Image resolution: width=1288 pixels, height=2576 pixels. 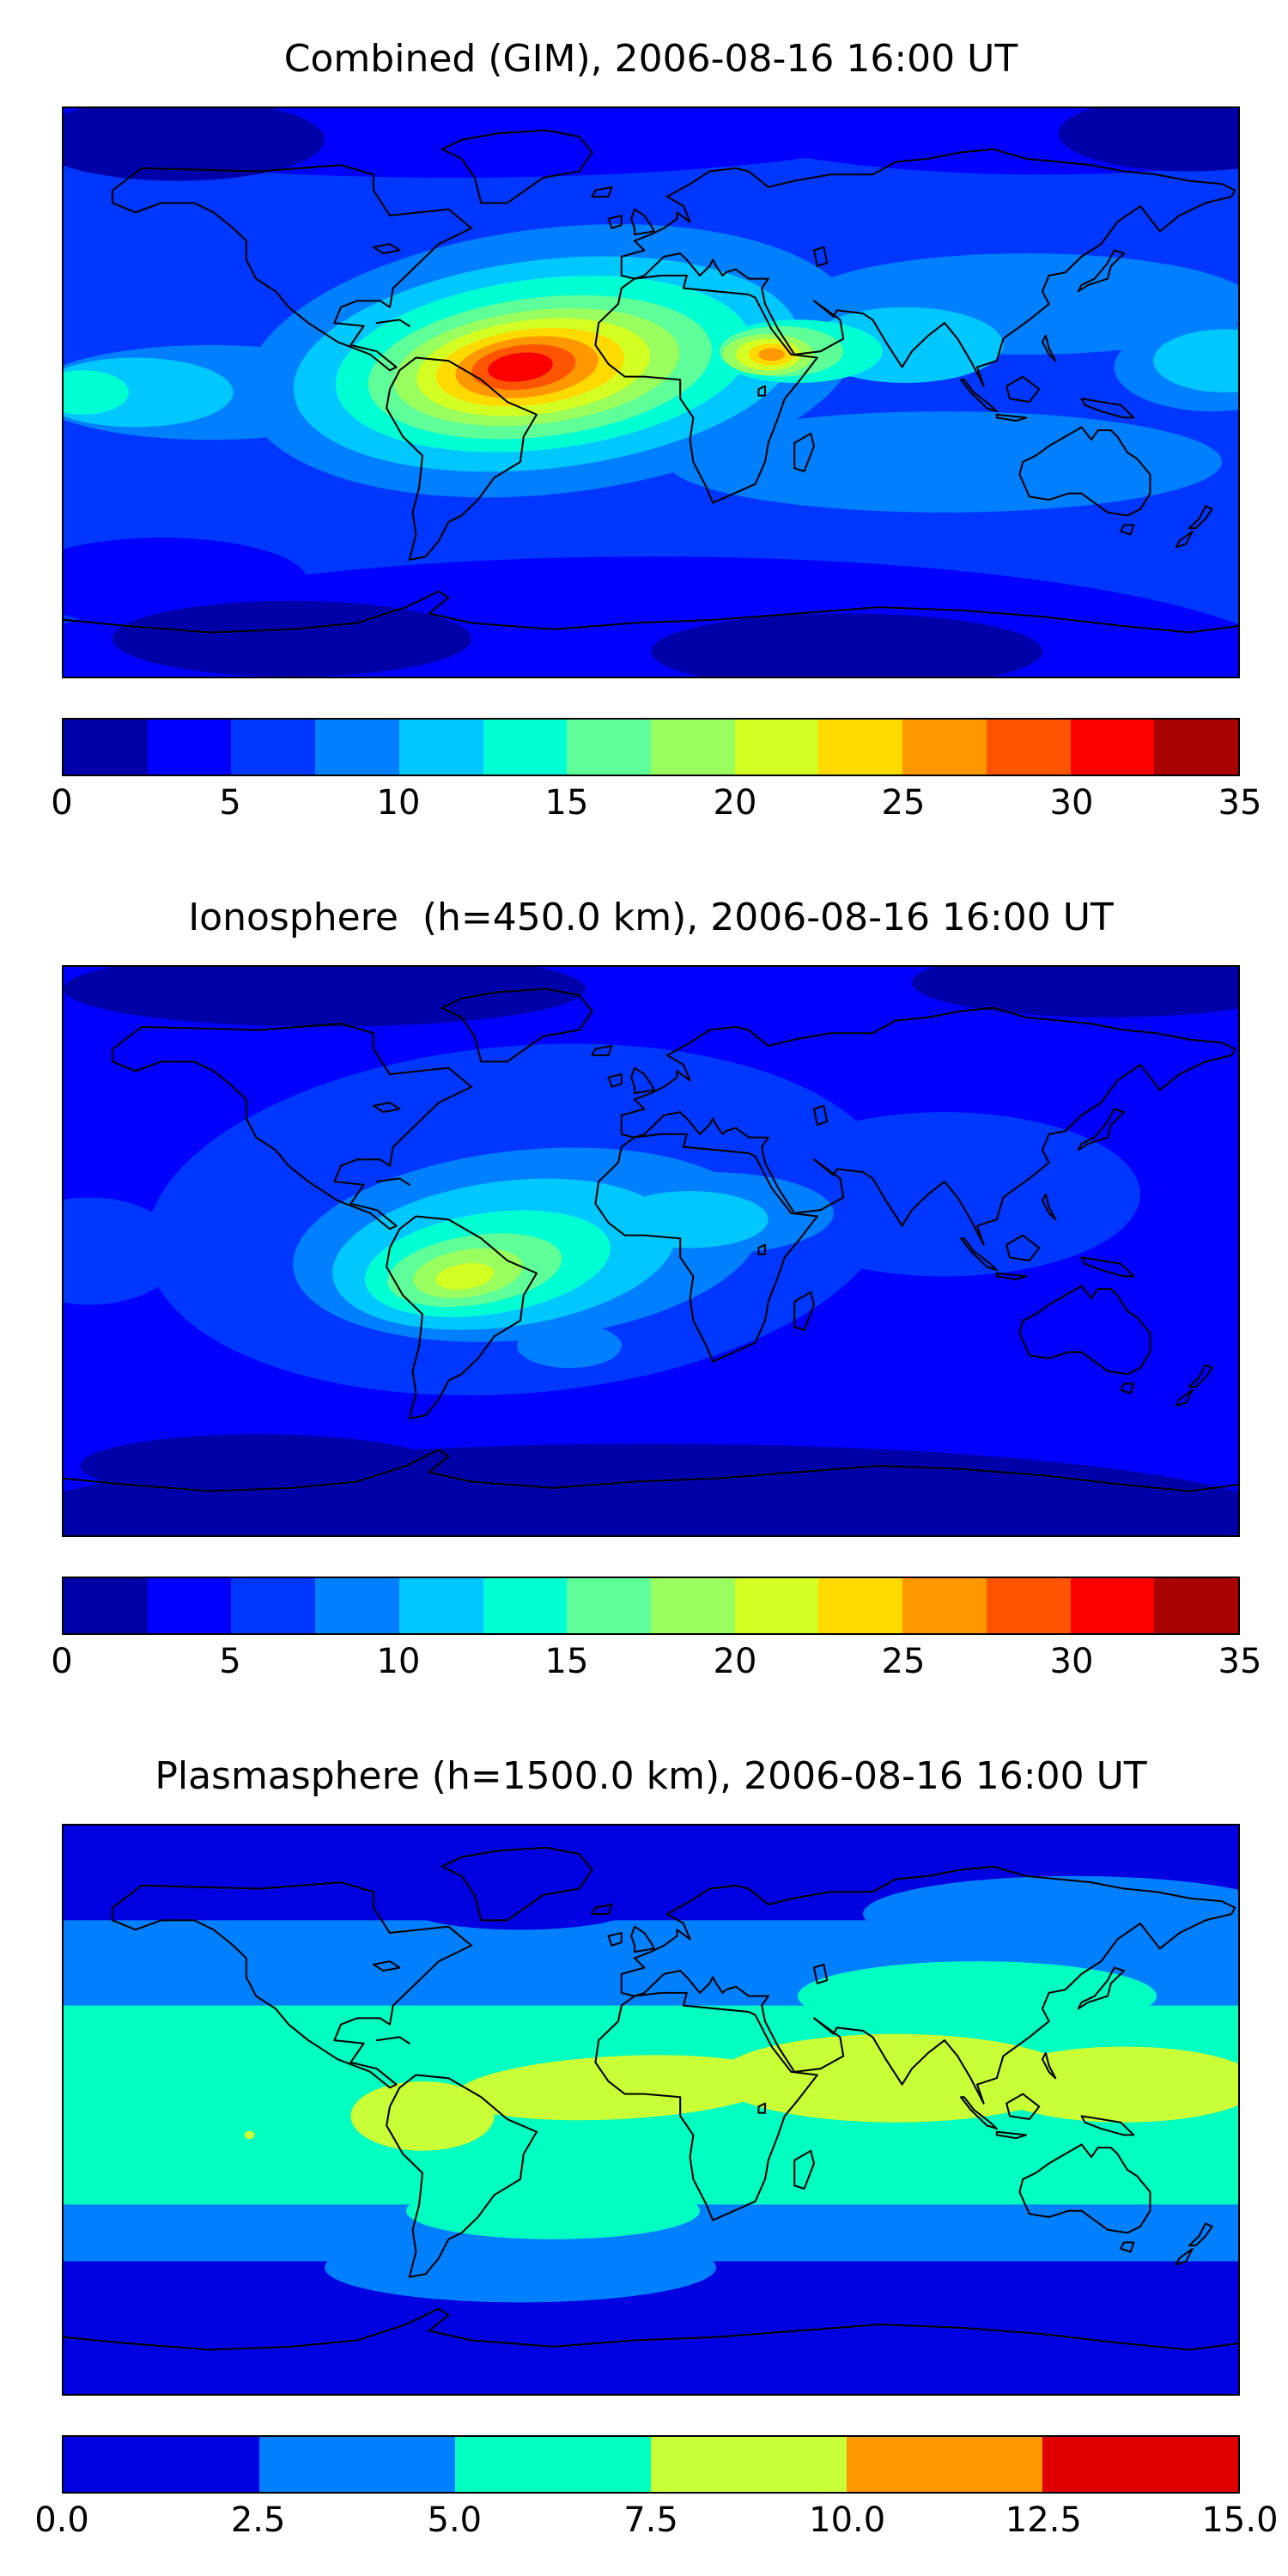 I want to click on colorbar-plasmasphere, so click(x=651, y=2464).